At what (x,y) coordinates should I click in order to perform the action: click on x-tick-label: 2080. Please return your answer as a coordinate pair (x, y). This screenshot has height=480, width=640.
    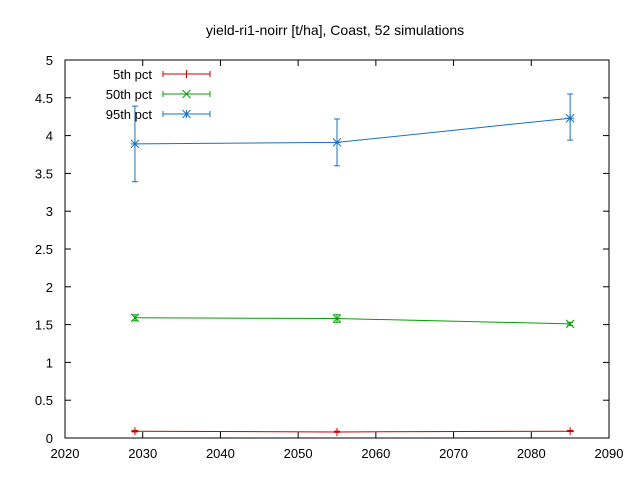
    Looking at the image, I should click on (531, 453).